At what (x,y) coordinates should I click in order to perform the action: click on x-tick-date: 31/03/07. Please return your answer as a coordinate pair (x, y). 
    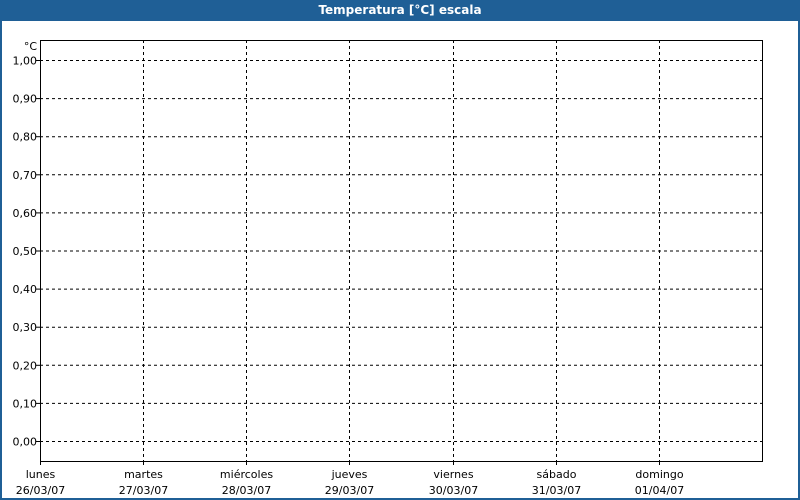
    Looking at the image, I should click on (556, 490).